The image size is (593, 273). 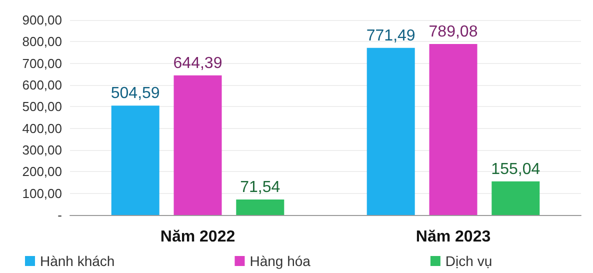 What do you see at coordinates (42, 42) in the screenshot?
I see `y-tick-label: 800,00` at bounding box center [42, 42].